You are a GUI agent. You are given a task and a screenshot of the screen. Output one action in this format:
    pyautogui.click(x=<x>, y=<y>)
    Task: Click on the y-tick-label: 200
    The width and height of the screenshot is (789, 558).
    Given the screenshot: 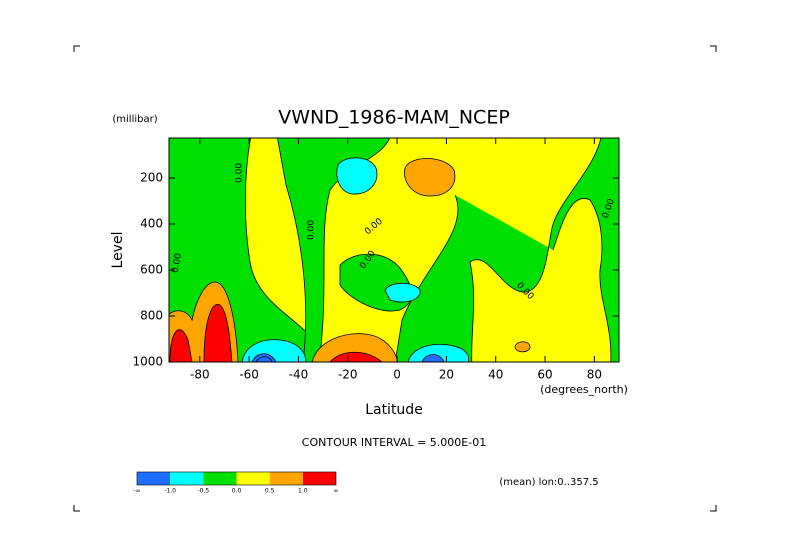 What is the action you would take?
    pyautogui.click(x=151, y=178)
    